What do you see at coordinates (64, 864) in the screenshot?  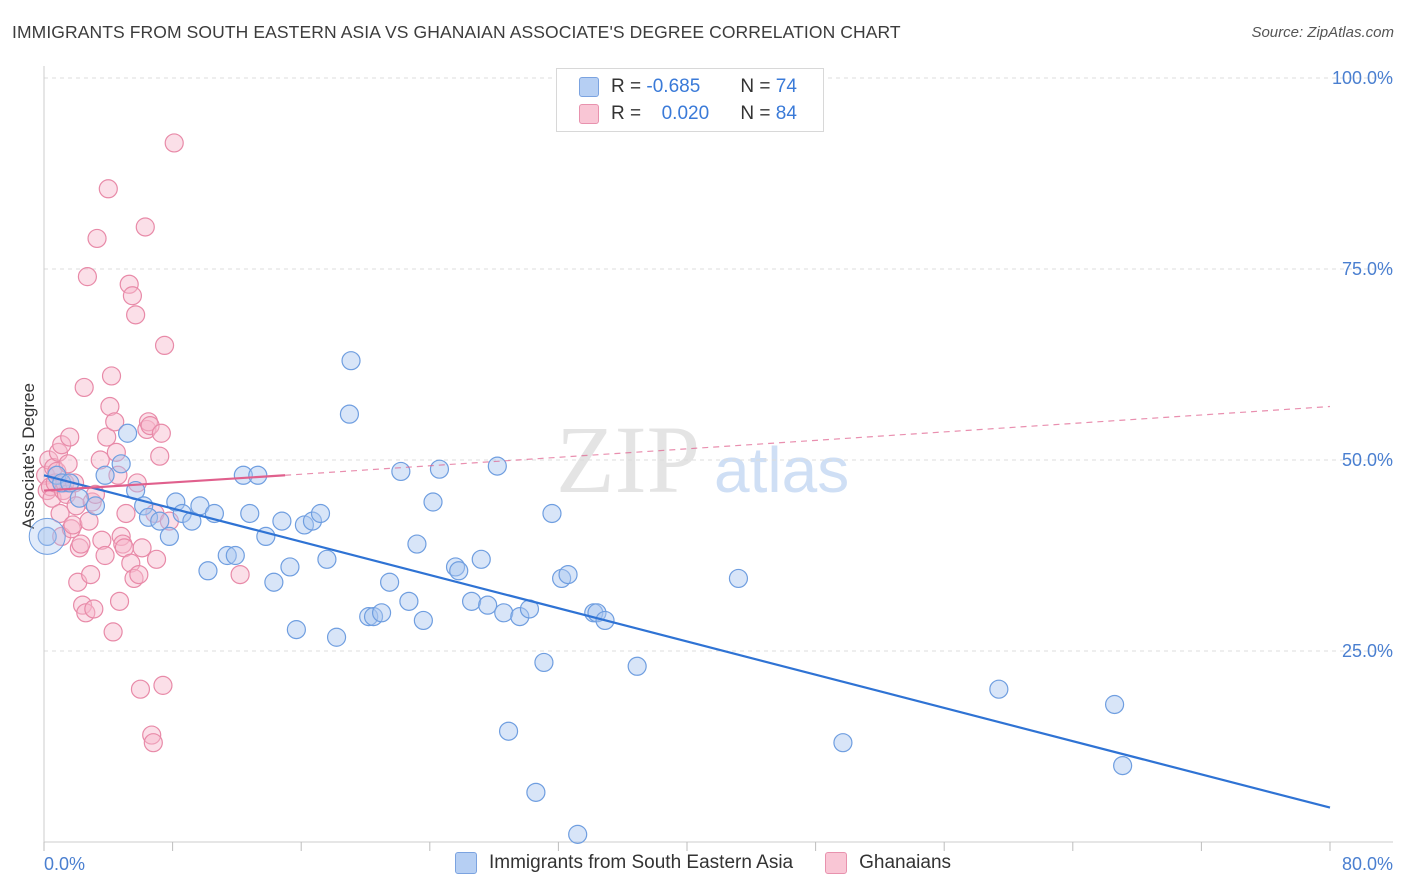 I see `x-tick-label-min: 0.0%` at bounding box center [64, 864].